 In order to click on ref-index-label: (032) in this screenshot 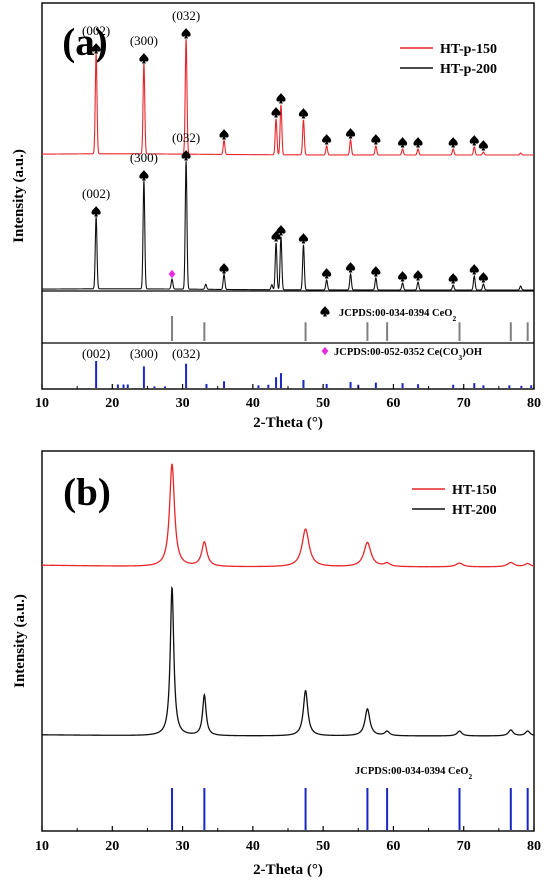, I will do `click(186, 353)`.